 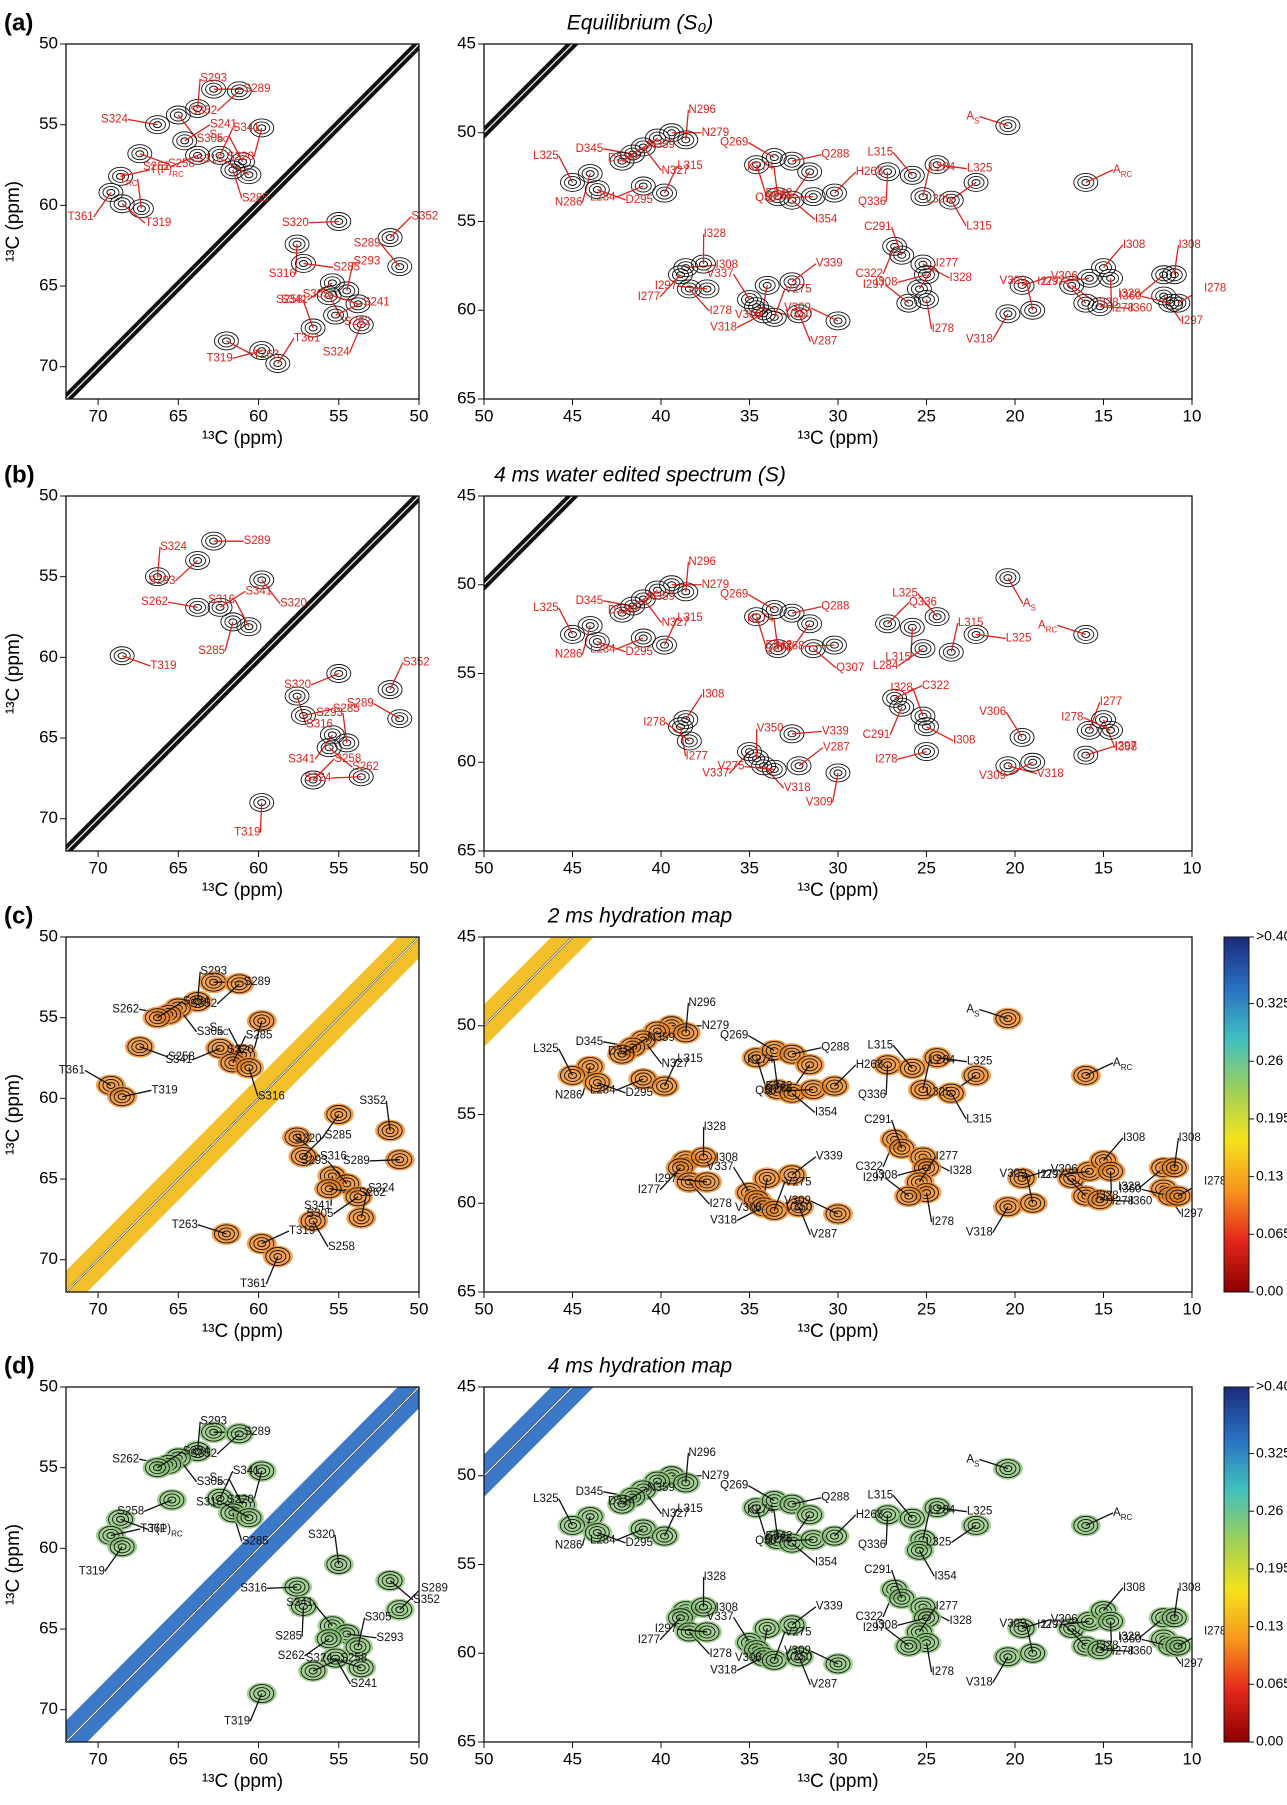 I want to click on peak-label: D345, so click(x=590, y=601).